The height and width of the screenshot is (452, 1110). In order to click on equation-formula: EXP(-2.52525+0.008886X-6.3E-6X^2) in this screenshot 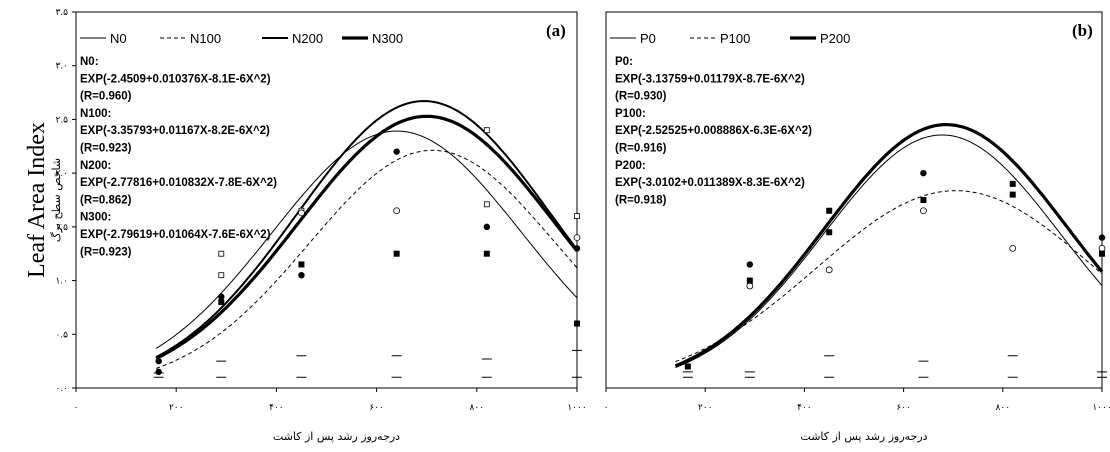, I will do `click(713, 131)`.